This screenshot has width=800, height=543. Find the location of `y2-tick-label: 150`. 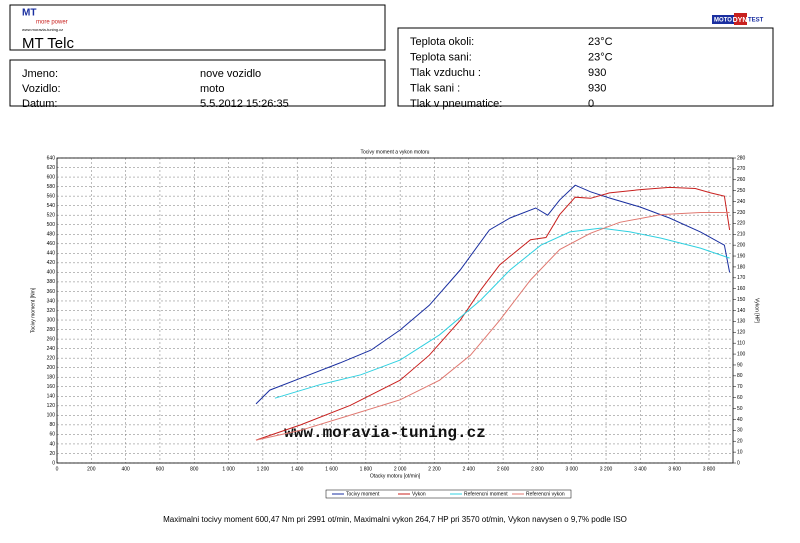

y2-tick-label: 150 is located at coordinates (741, 300).